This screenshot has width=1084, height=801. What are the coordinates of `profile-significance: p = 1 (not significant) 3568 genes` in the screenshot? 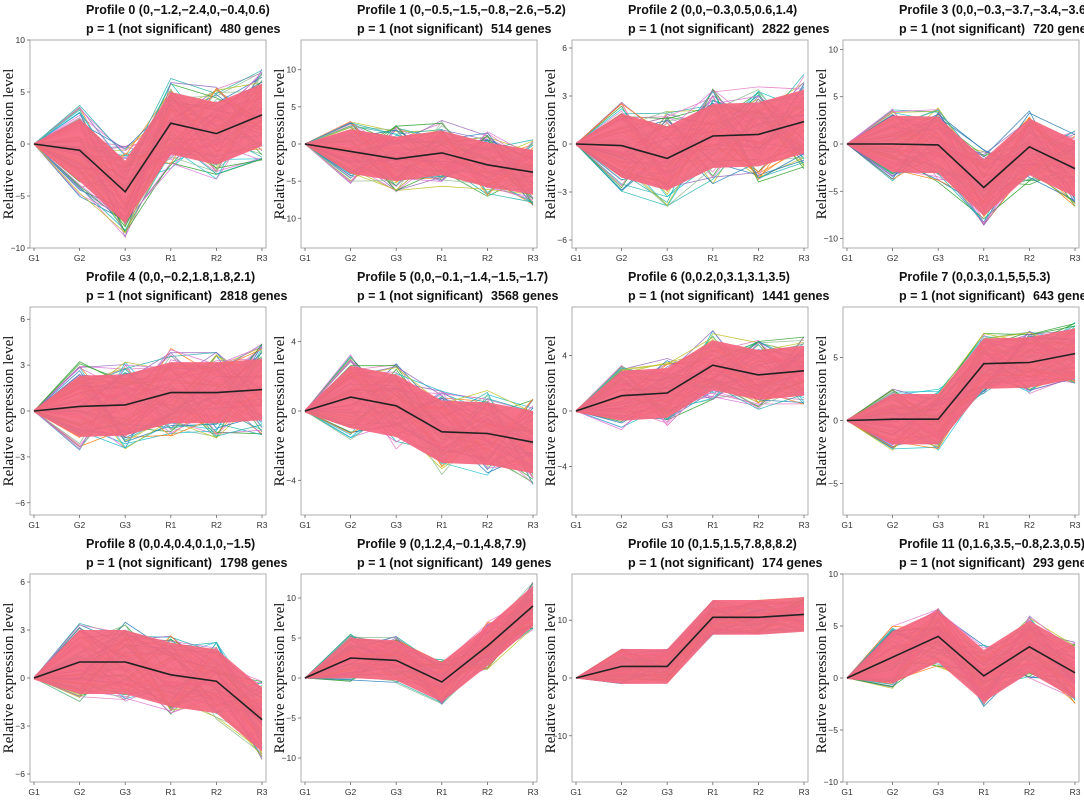 It's located at (457, 296).